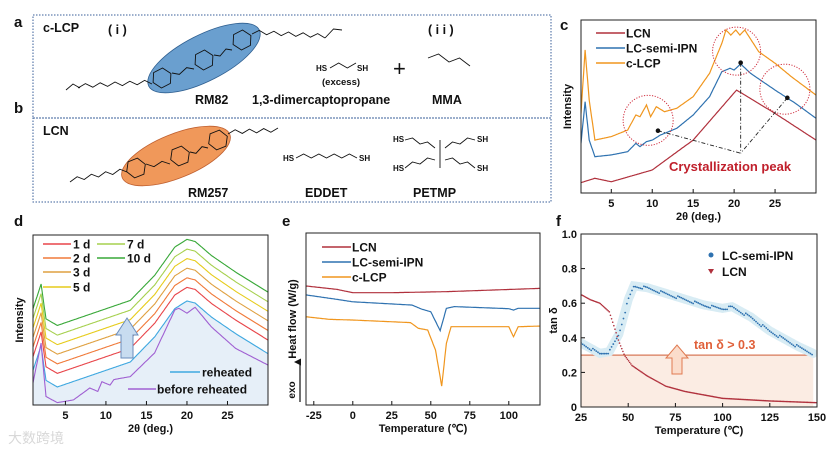 The height and width of the screenshot is (449, 831). I want to click on axes-frame, so click(423, 319).